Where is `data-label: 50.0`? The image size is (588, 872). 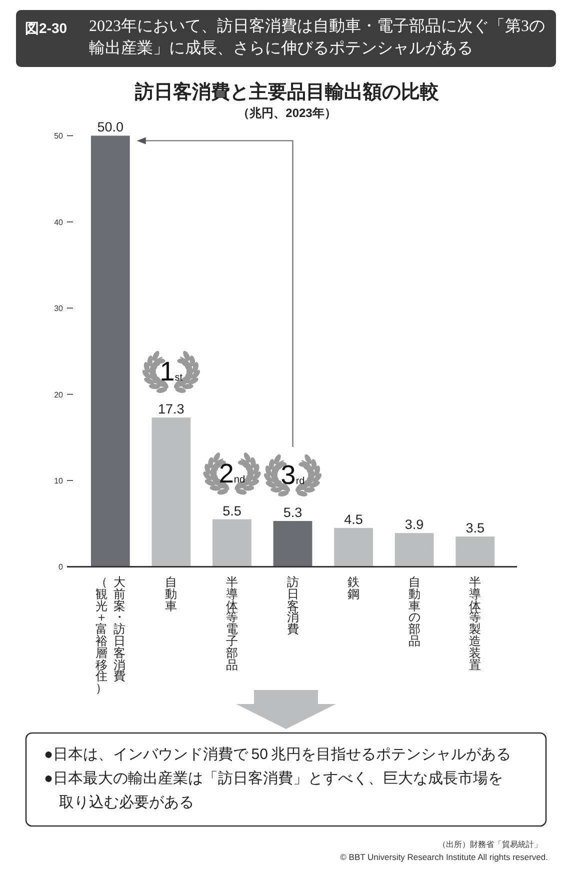 data-label: 50.0 is located at coordinates (110, 127).